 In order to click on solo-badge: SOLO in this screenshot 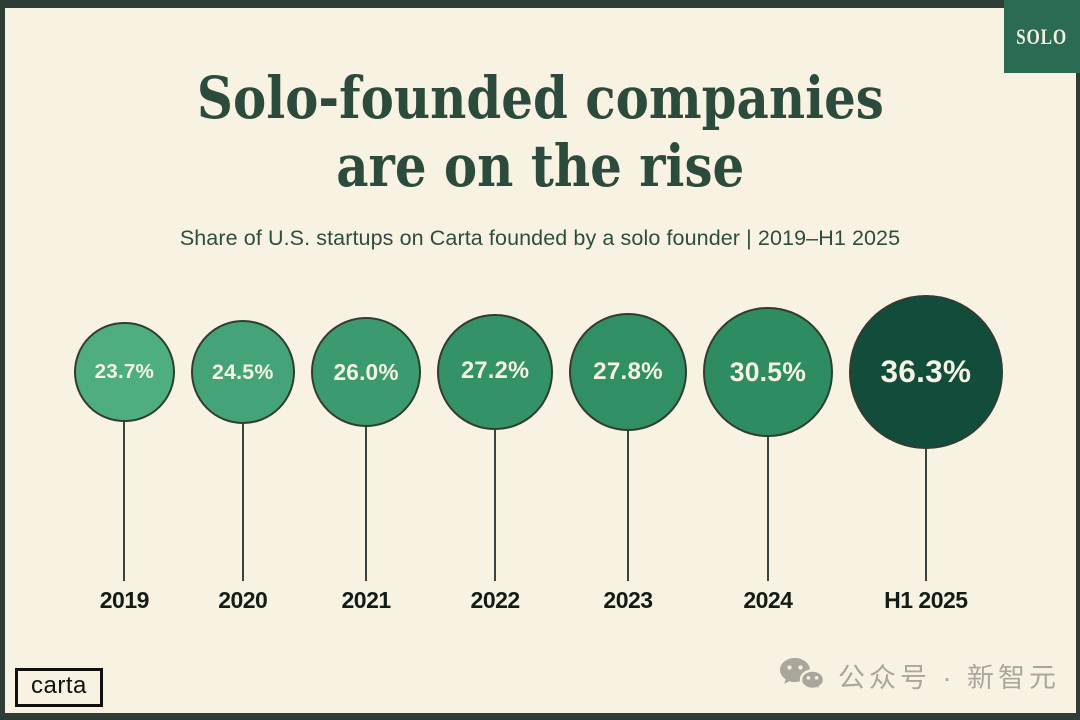, I will do `click(1042, 36)`.